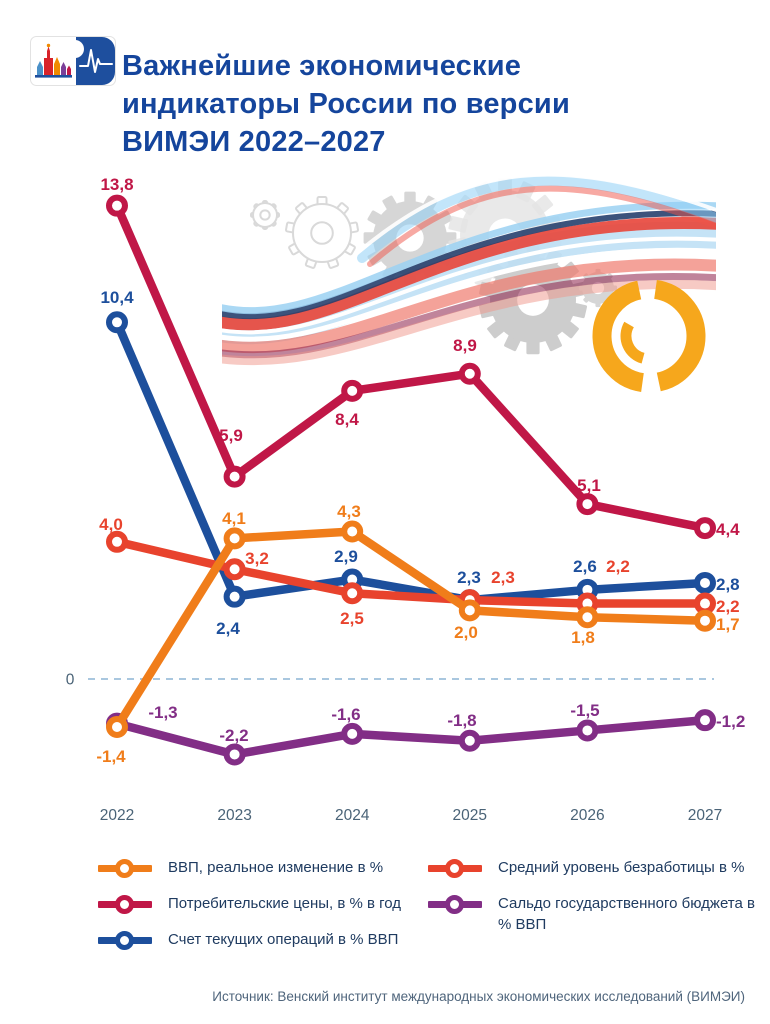 Image resolution: width=770 pixels, height=1024 pixels. I want to click on legend-label-cpi: Потребительские цены, в % в год, so click(285, 903).